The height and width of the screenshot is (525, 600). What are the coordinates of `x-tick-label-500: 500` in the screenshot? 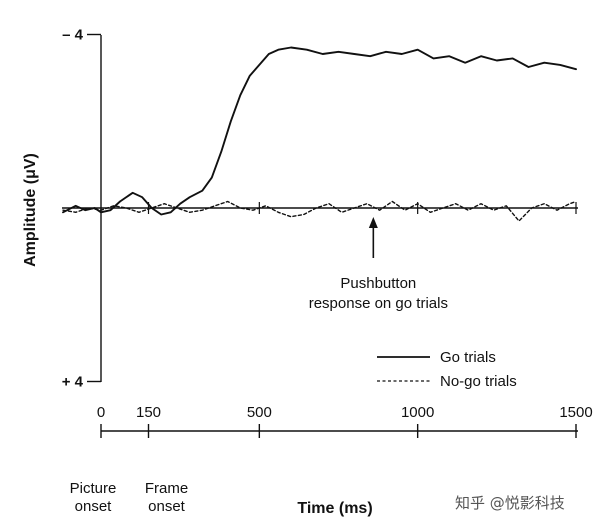 It's located at (259, 412).